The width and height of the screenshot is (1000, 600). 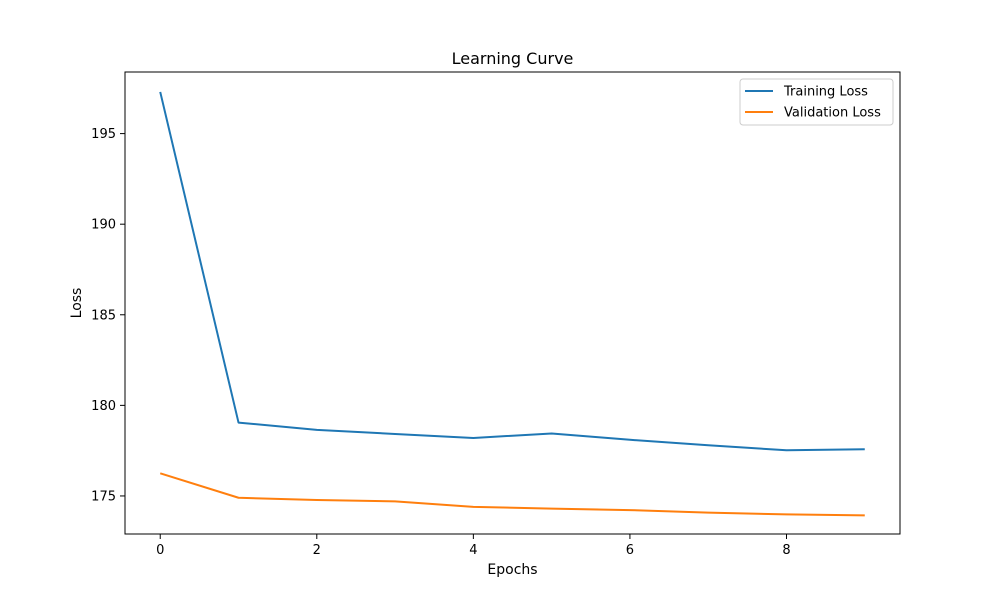 I want to click on y-axis-label: Loss, so click(x=77, y=303).